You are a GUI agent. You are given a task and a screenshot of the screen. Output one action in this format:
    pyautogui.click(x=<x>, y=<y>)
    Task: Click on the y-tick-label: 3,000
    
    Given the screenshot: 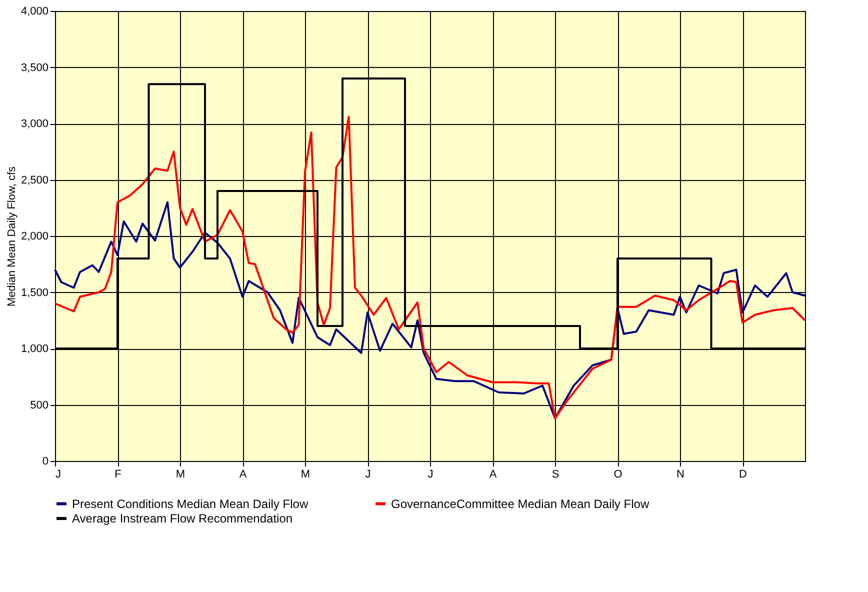 What is the action you would take?
    pyautogui.click(x=34, y=124)
    